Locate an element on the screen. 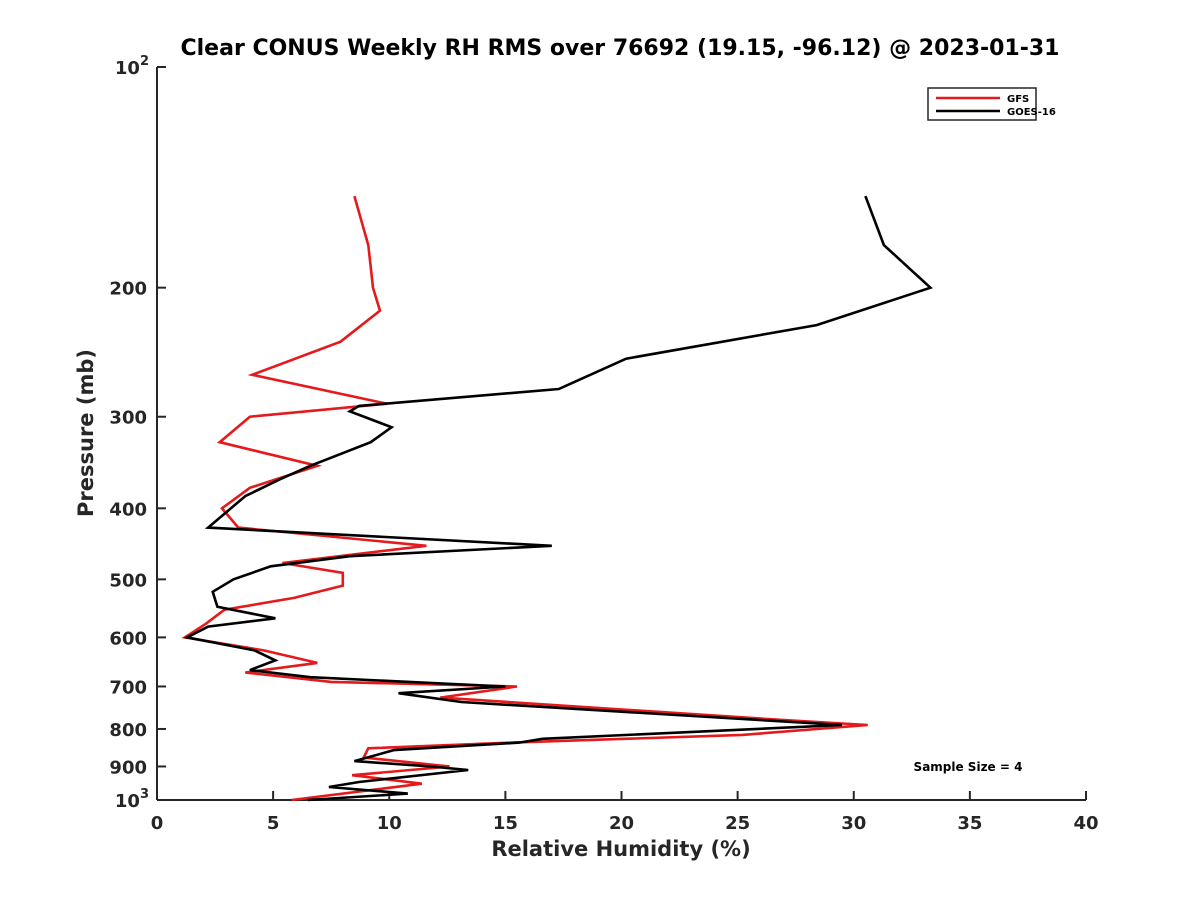  legend: GFS GOES-16 is located at coordinates (991, 104).